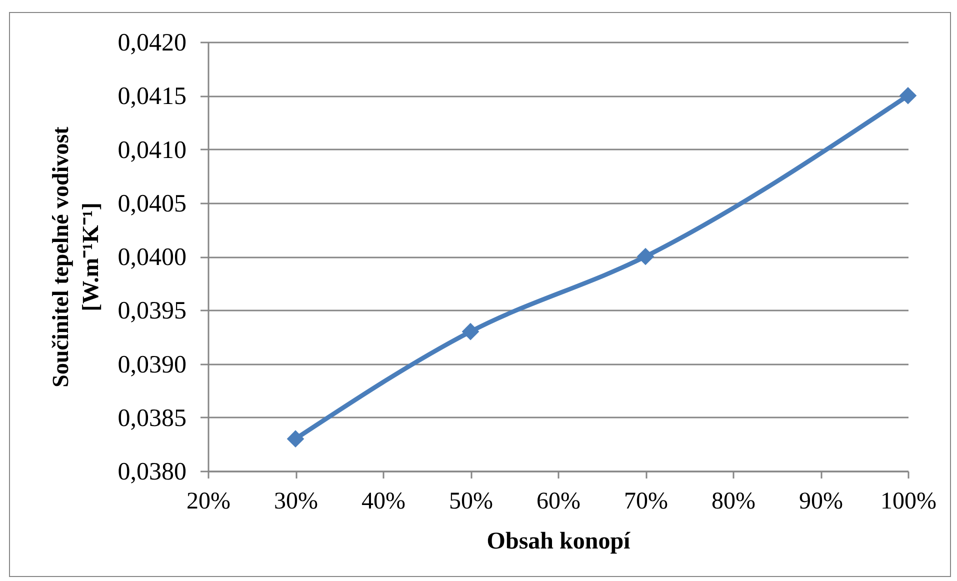 Image resolution: width=957 pixels, height=581 pixels. What do you see at coordinates (152, 257) in the screenshot?
I see `y-tick-label: 0,0400` at bounding box center [152, 257].